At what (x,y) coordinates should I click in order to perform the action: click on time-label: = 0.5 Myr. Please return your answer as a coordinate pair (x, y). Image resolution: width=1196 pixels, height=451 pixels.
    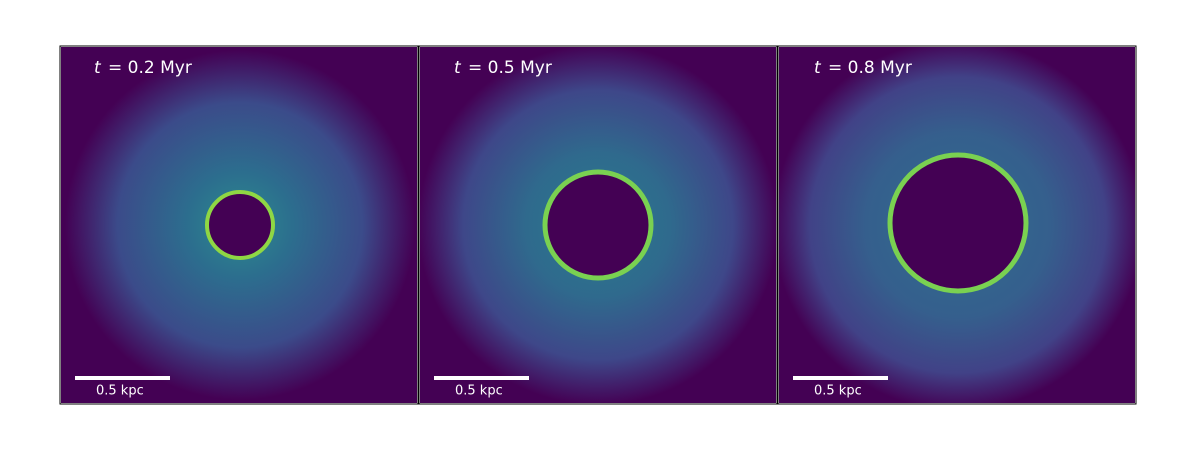
    Looking at the image, I should click on (510, 68).